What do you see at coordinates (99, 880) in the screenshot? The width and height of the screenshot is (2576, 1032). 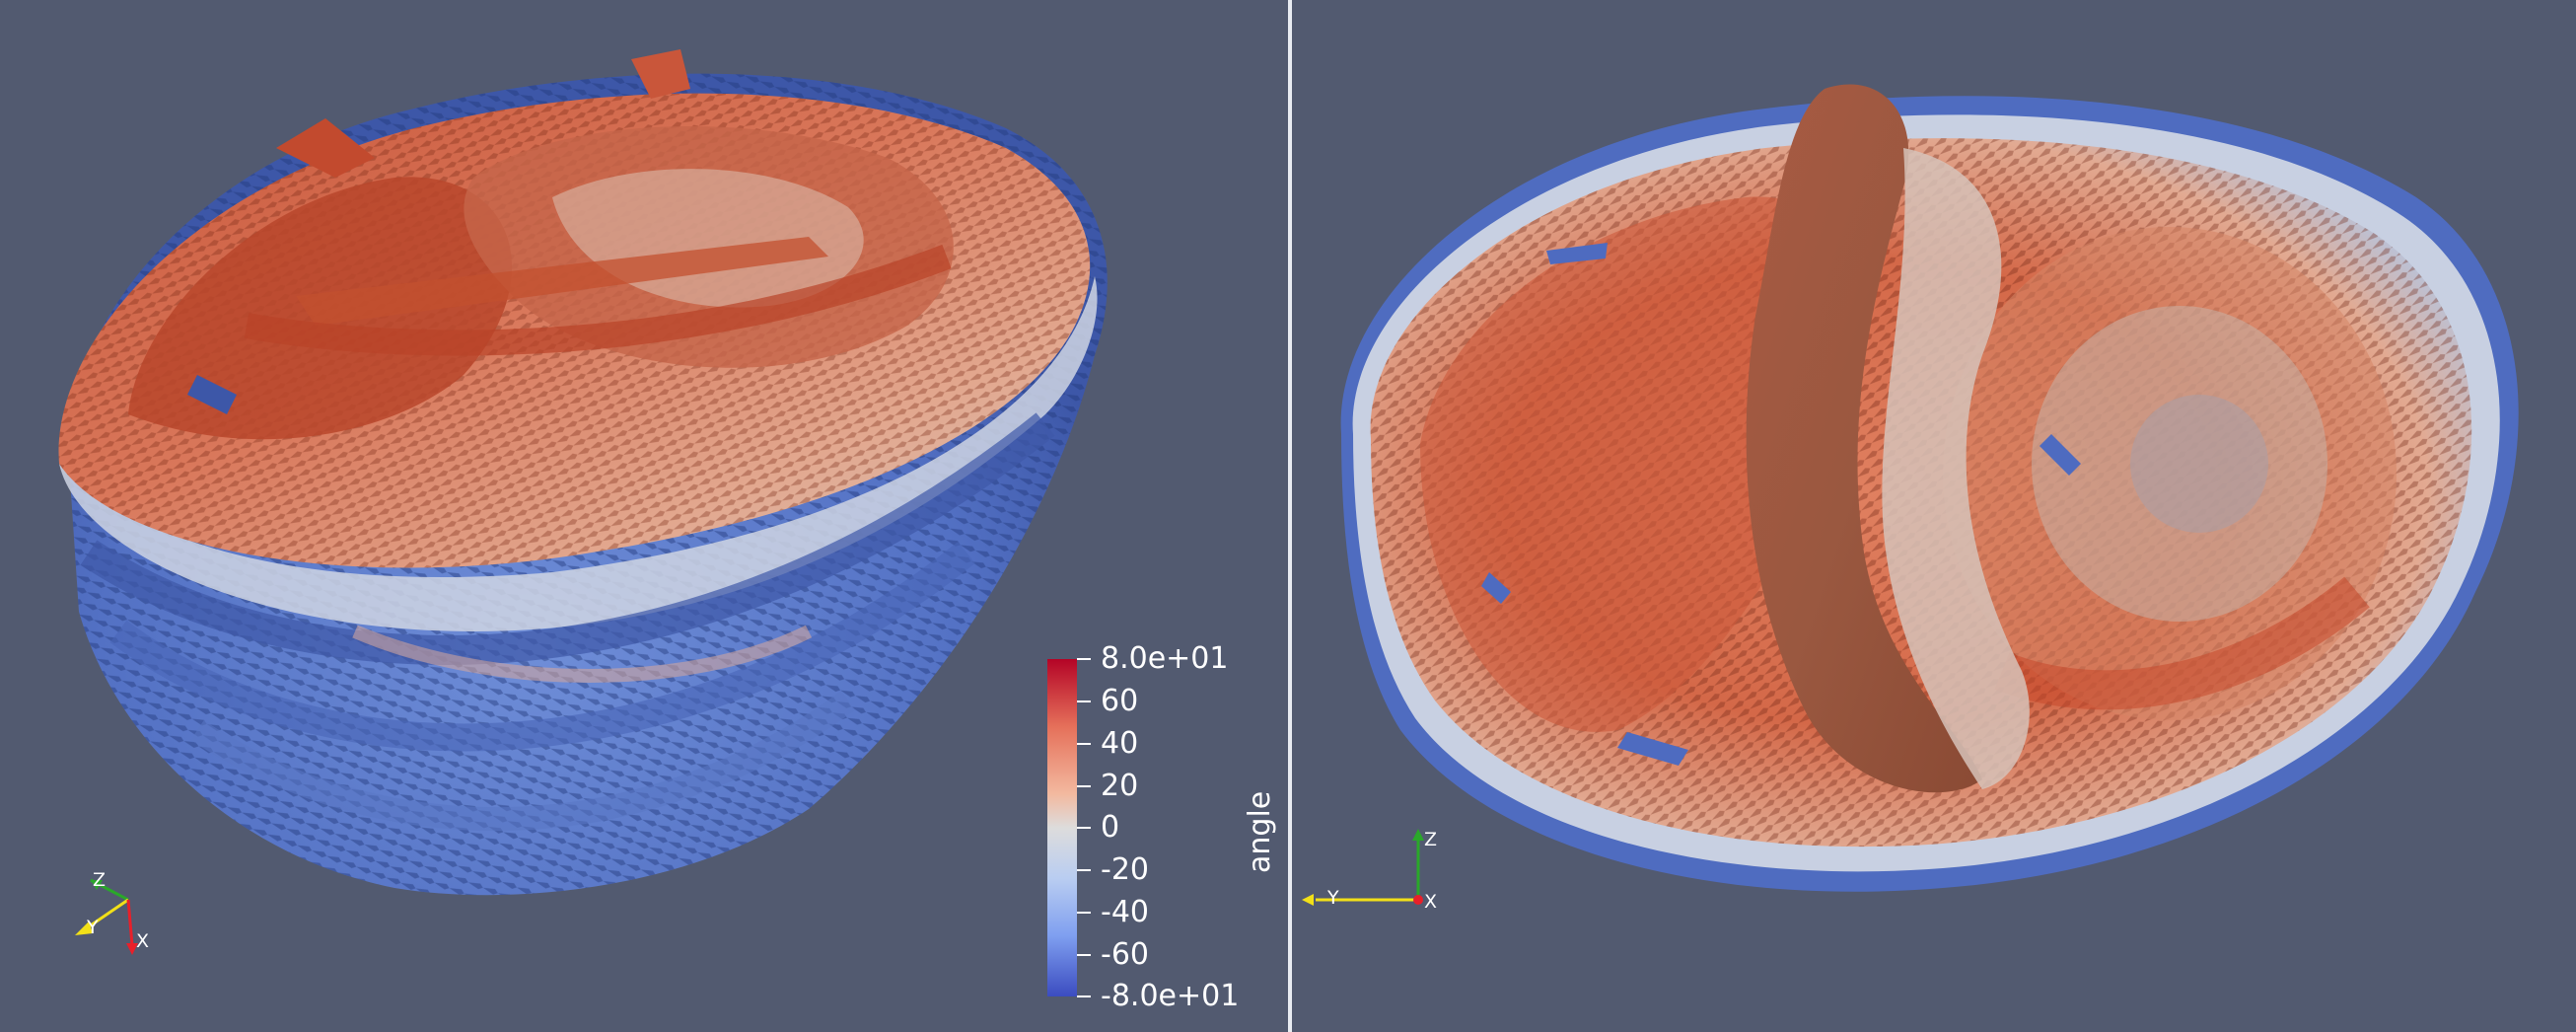 I see `left-axis-z-label: Z` at bounding box center [99, 880].